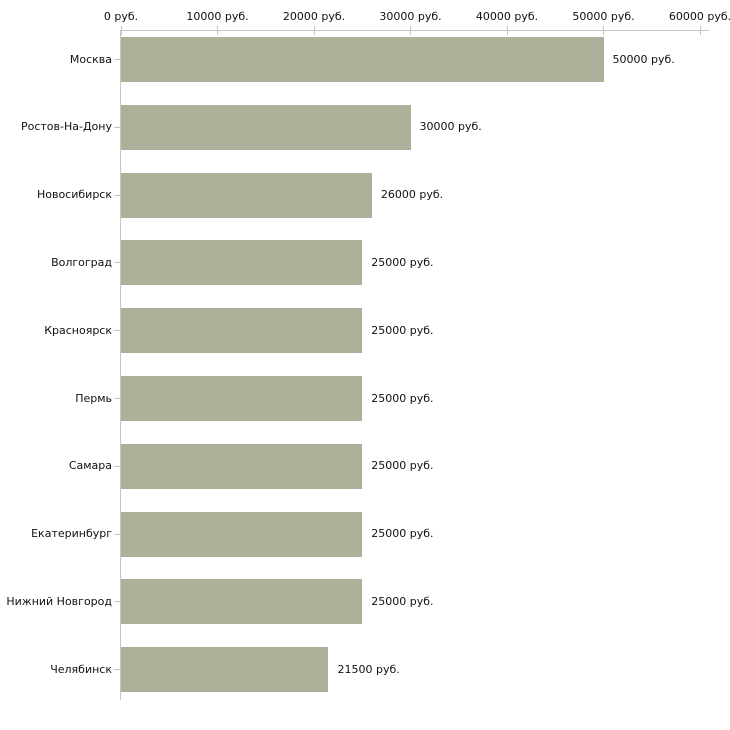 The height and width of the screenshot is (730, 730). Describe the element at coordinates (368, 669) in the screenshot. I see `value-label: 21500 руб.` at that location.